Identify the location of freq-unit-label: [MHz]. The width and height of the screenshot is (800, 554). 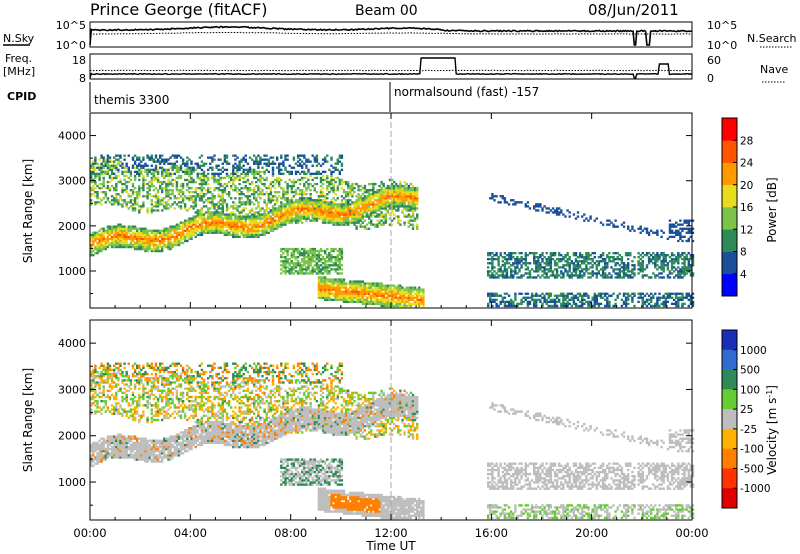
(19, 71).